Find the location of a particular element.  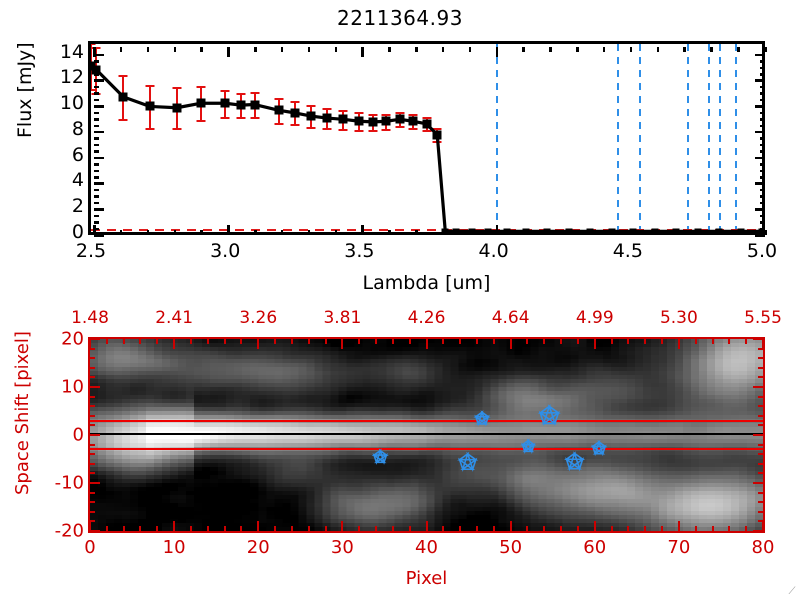

flux-y-tick: 2 is located at coordinates (77, 206).